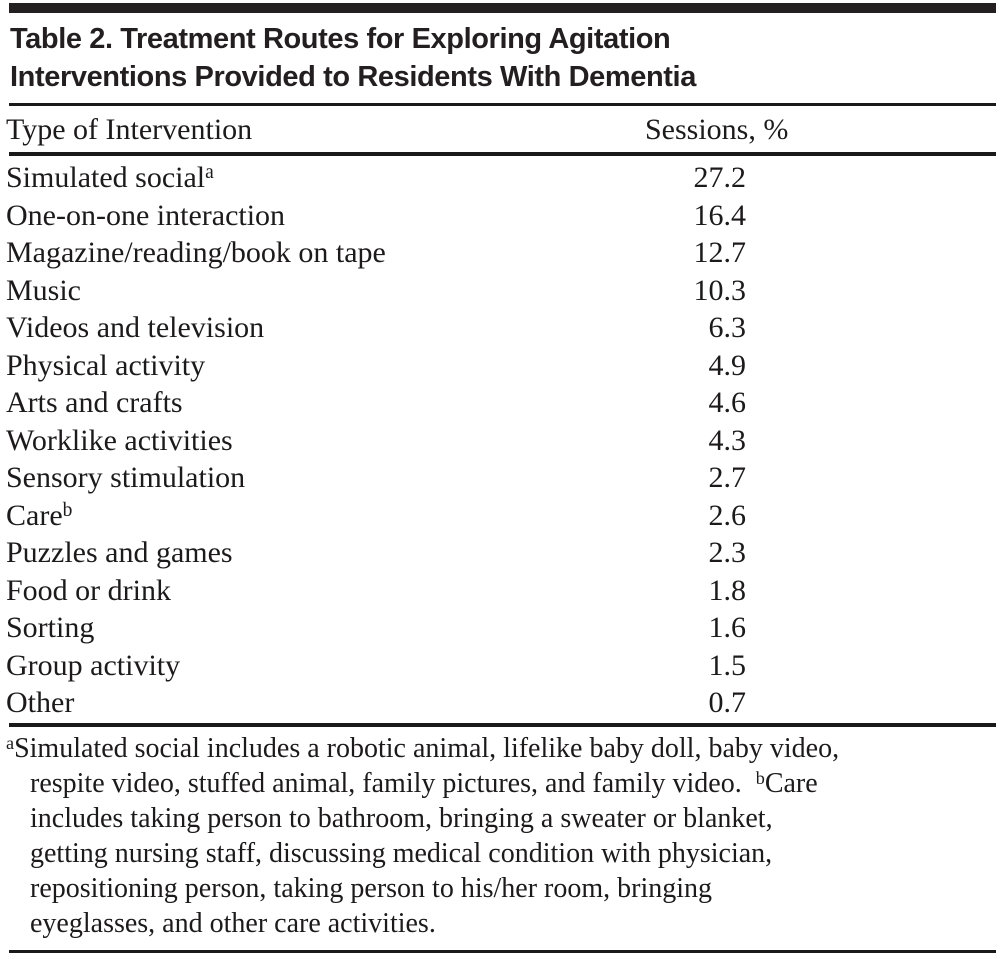 The height and width of the screenshot is (959, 1007). What do you see at coordinates (502, 8) in the screenshot?
I see `table-top-rule` at bounding box center [502, 8].